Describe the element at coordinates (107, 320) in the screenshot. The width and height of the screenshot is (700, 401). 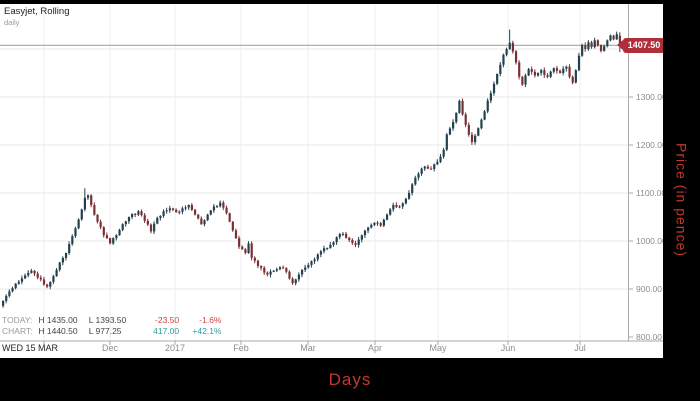
I see `today-low: L 1393.50` at that location.